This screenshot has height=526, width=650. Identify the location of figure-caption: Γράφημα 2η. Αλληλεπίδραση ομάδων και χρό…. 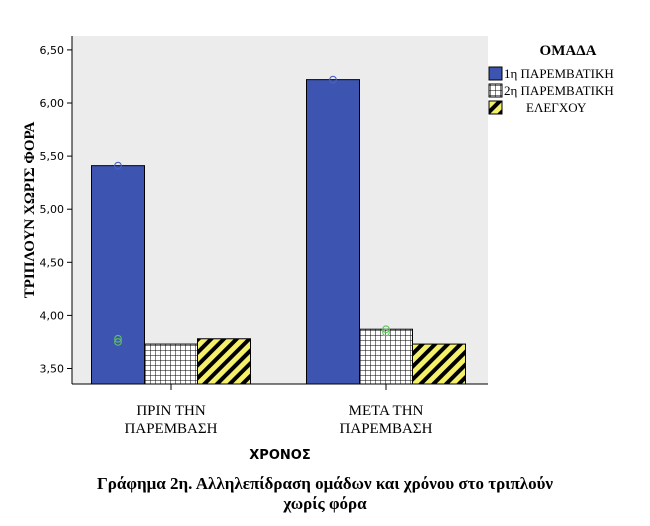
(325, 494).